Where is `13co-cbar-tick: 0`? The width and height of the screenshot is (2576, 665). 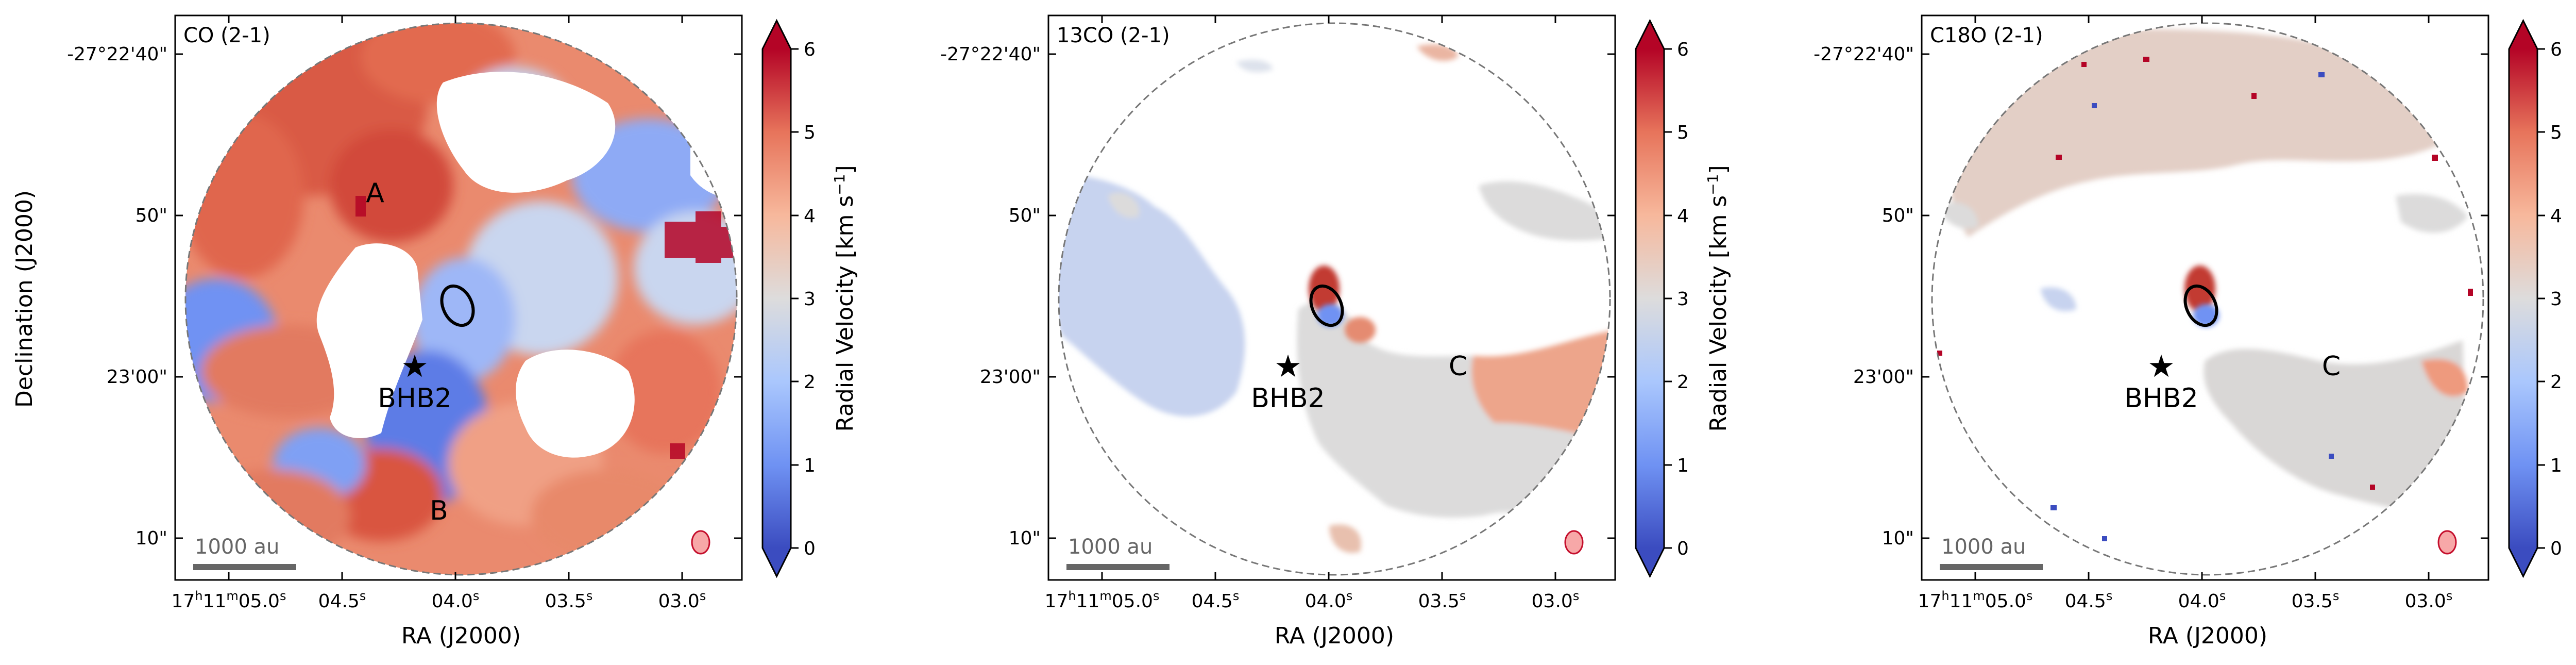
13co-cbar-tick: 0 is located at coordinates (1683, 548).